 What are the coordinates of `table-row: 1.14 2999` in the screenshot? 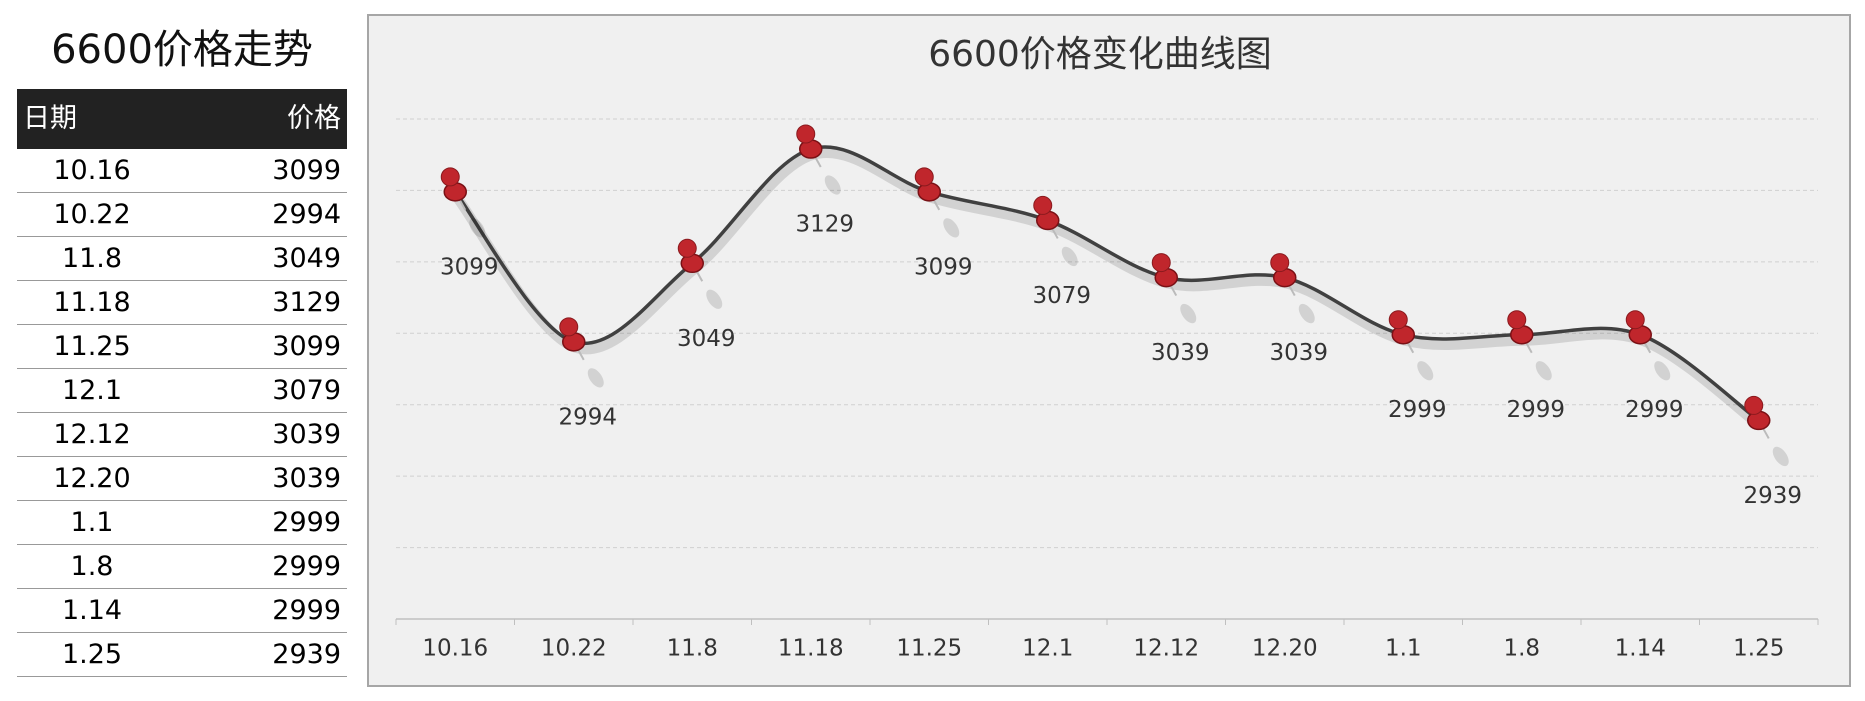 It's located at (182, 611).